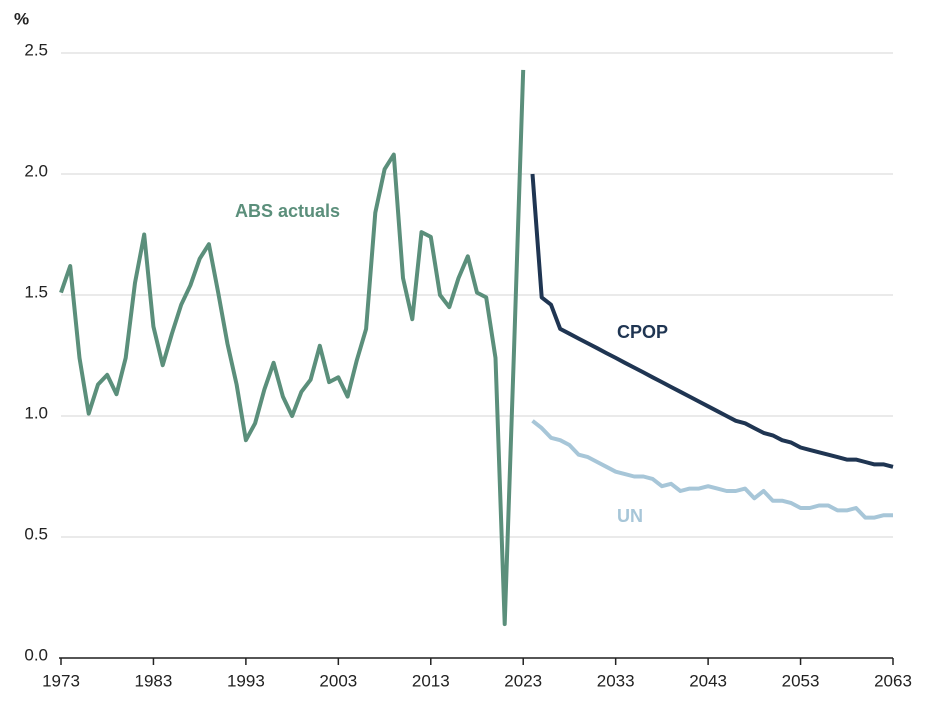 Image resolution: width=931 pixels, height=701 pixels. Describe the element at coordinates (708, 680) in the screenshot. I see `x-tick-label: 2043` at that location.